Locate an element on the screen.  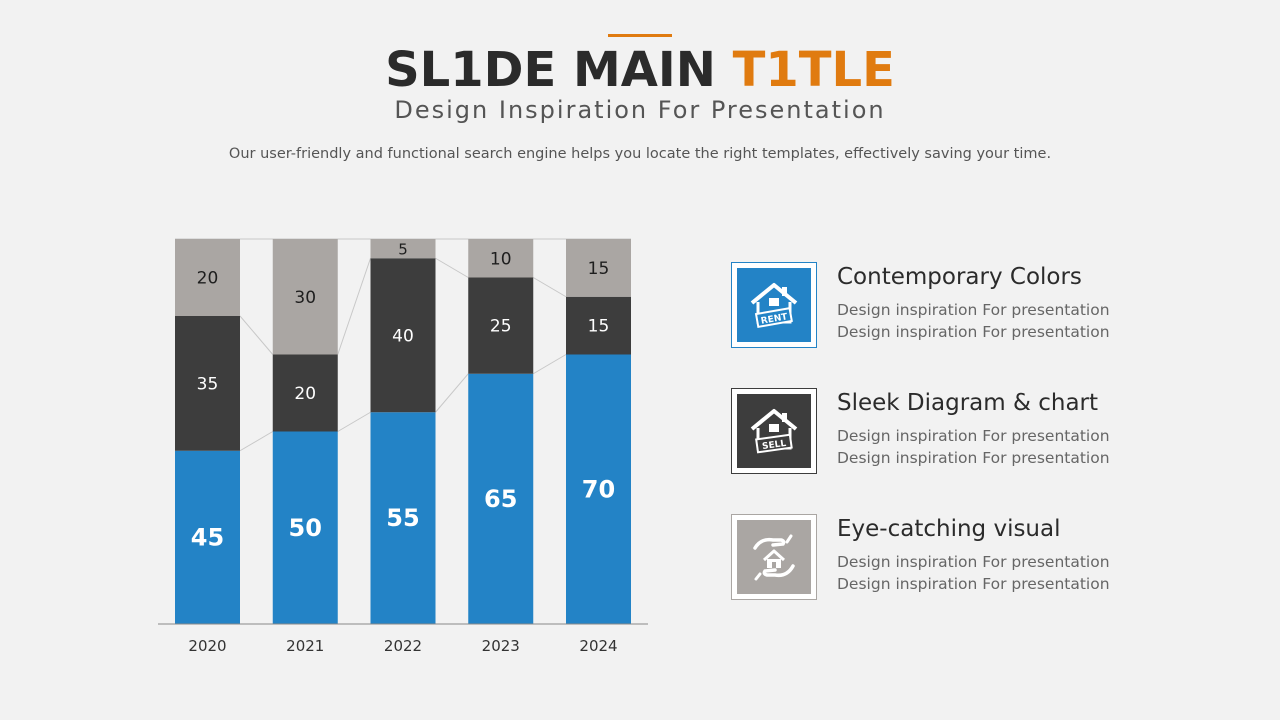
x-tick-label-2020: 2020 is located at coordinates (207, 646).